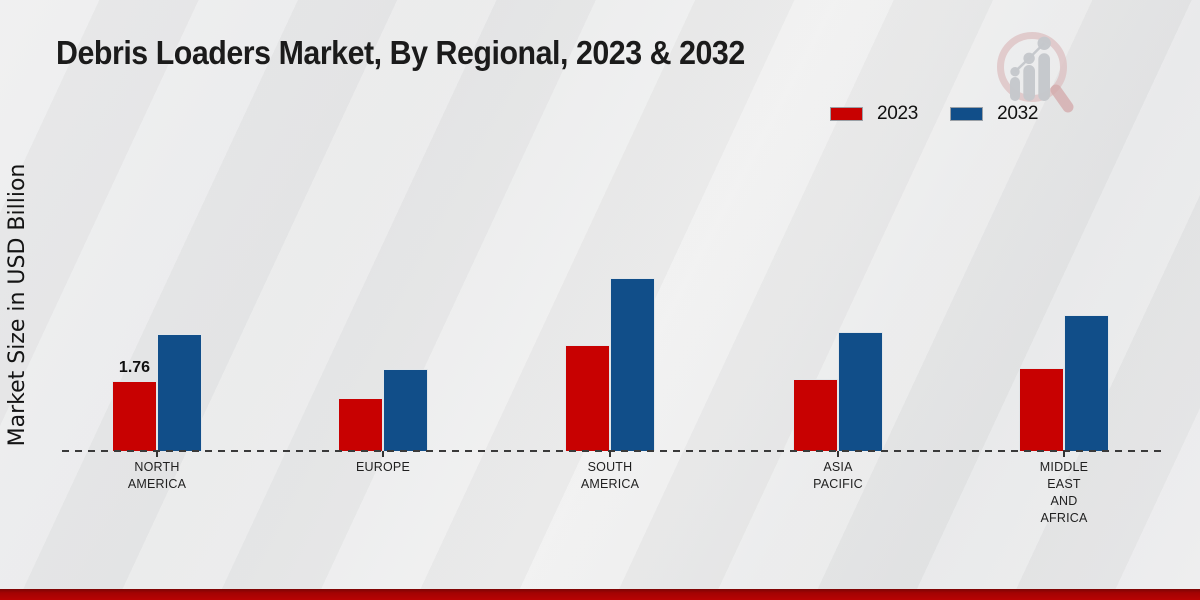 This screenshot has height=600, width=1200. Describe the element at coordinates (612, 451) in the screenshot. I see `x-axis-dashed-baseline` at that location.